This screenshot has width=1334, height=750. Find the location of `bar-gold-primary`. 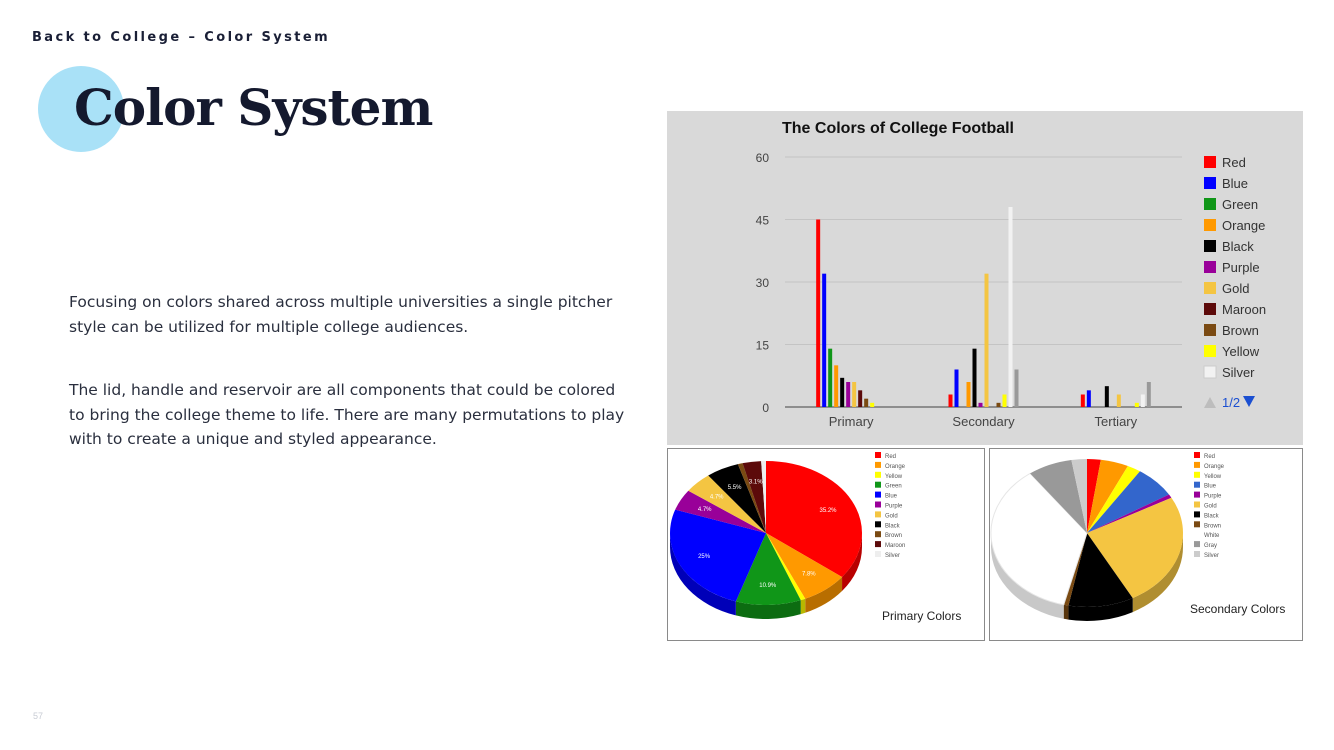

bar-gold-primary is located at coordinates (854, 394).